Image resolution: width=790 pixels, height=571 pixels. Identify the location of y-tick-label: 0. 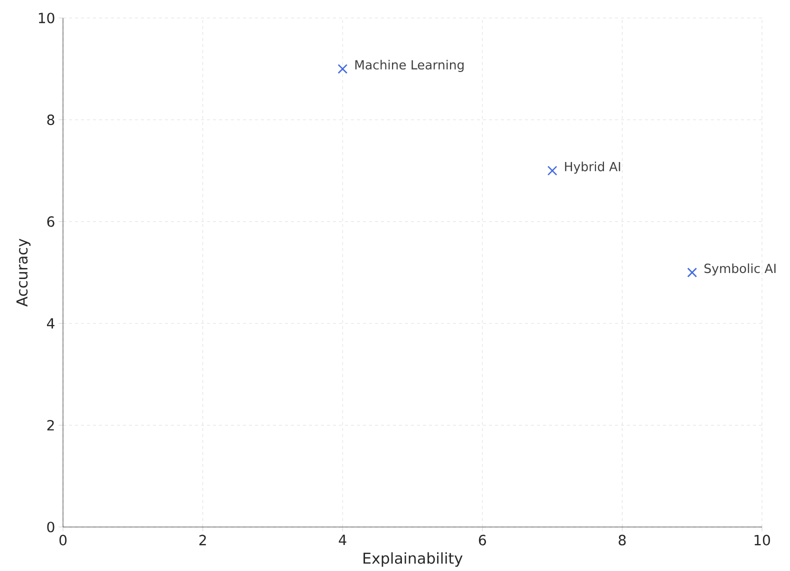
(50, 527).